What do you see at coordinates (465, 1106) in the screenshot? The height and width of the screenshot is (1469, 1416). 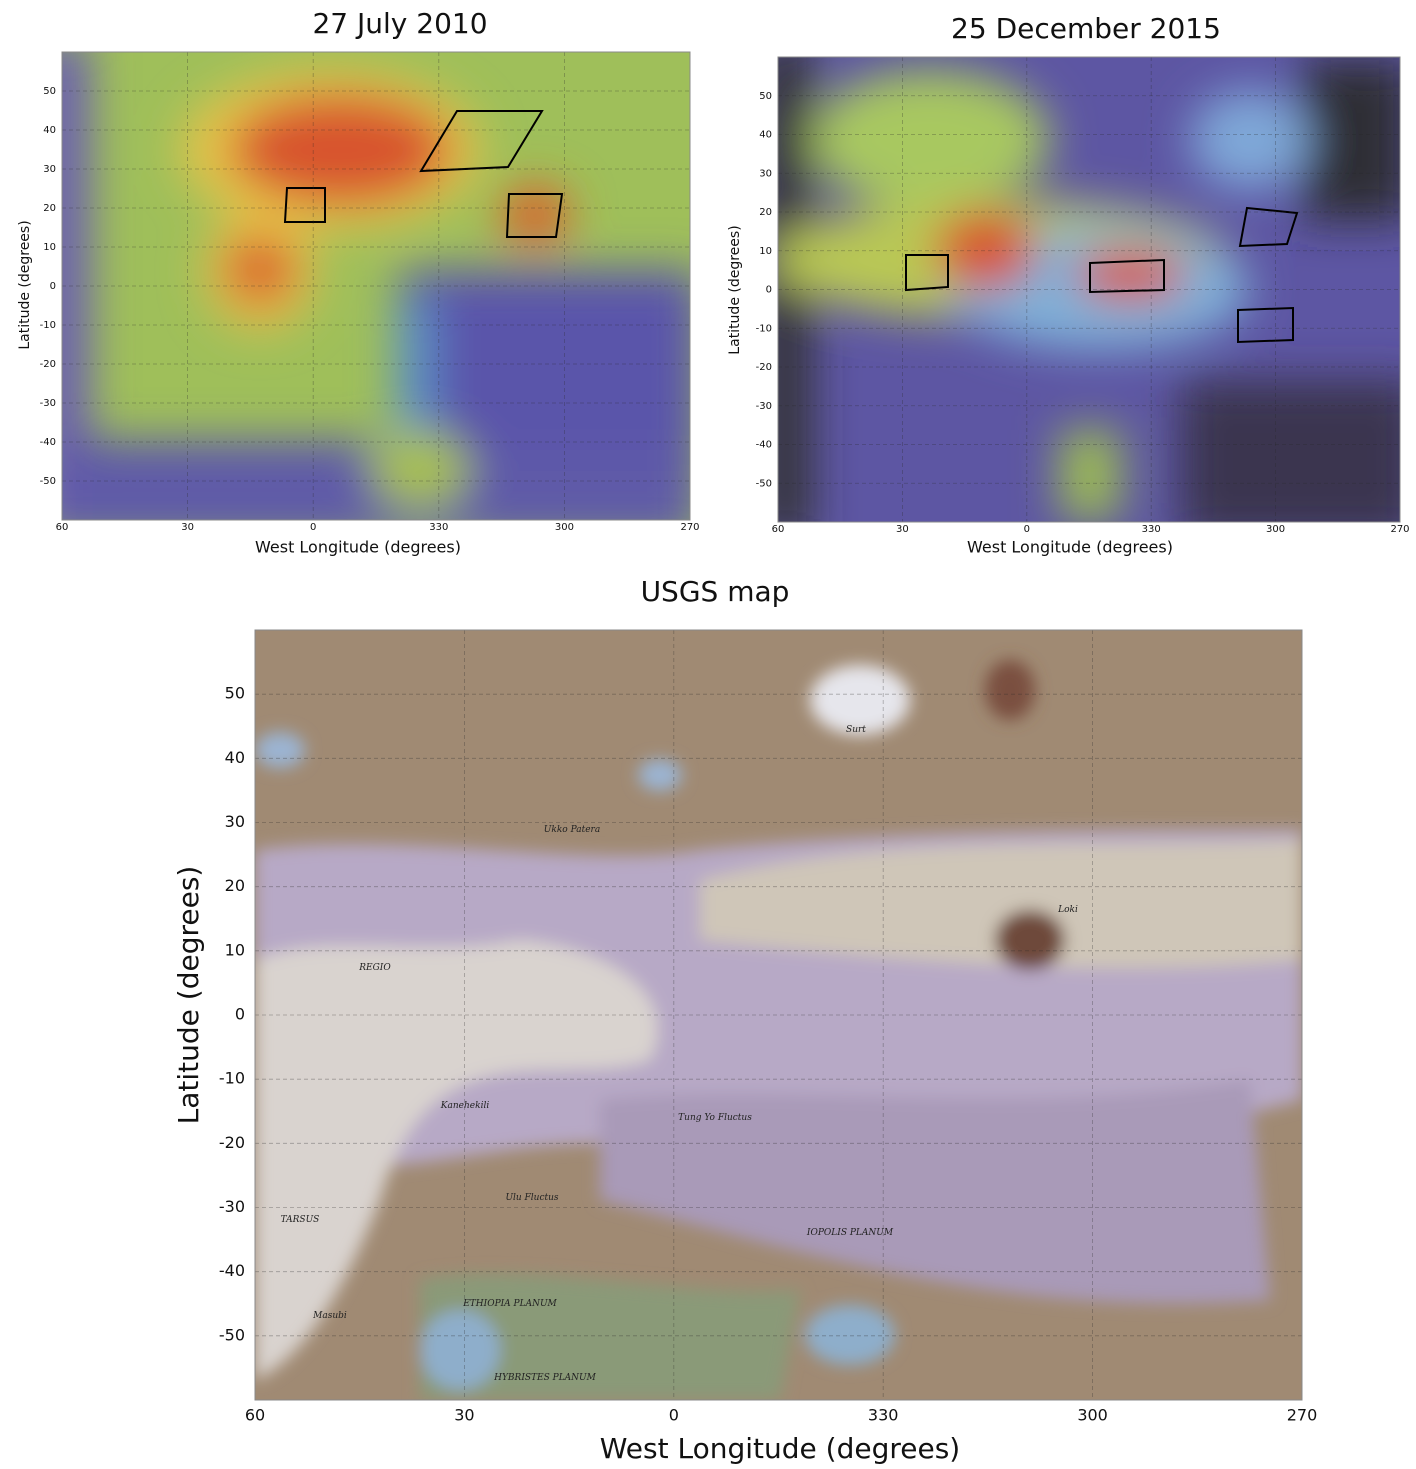 I see `map-label: Kanehekili` at bounding box center [465, 1106].